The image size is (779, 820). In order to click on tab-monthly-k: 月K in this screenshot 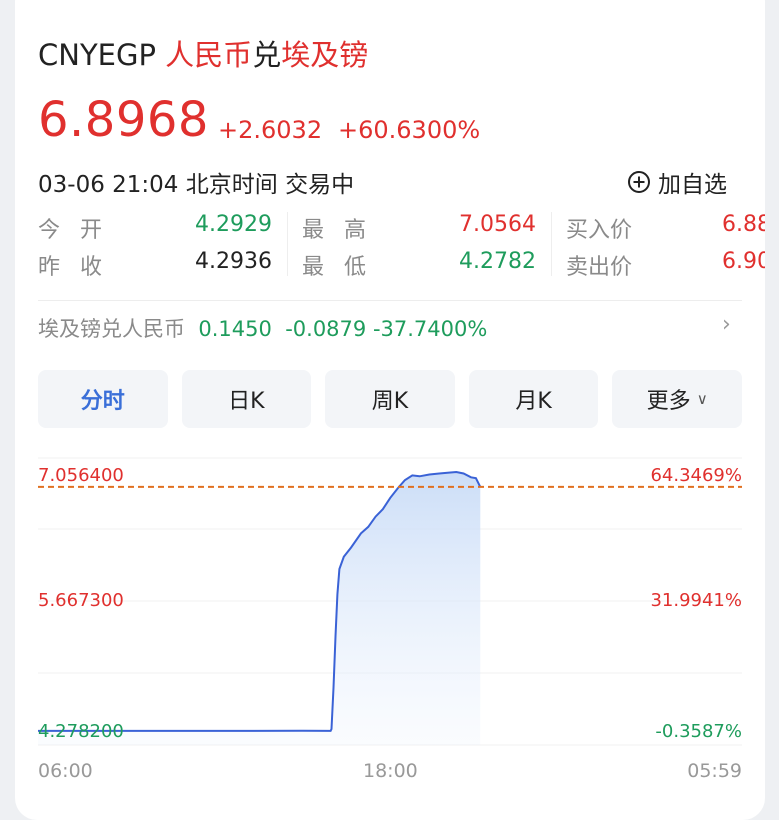, I will do `click(533, 399)`.